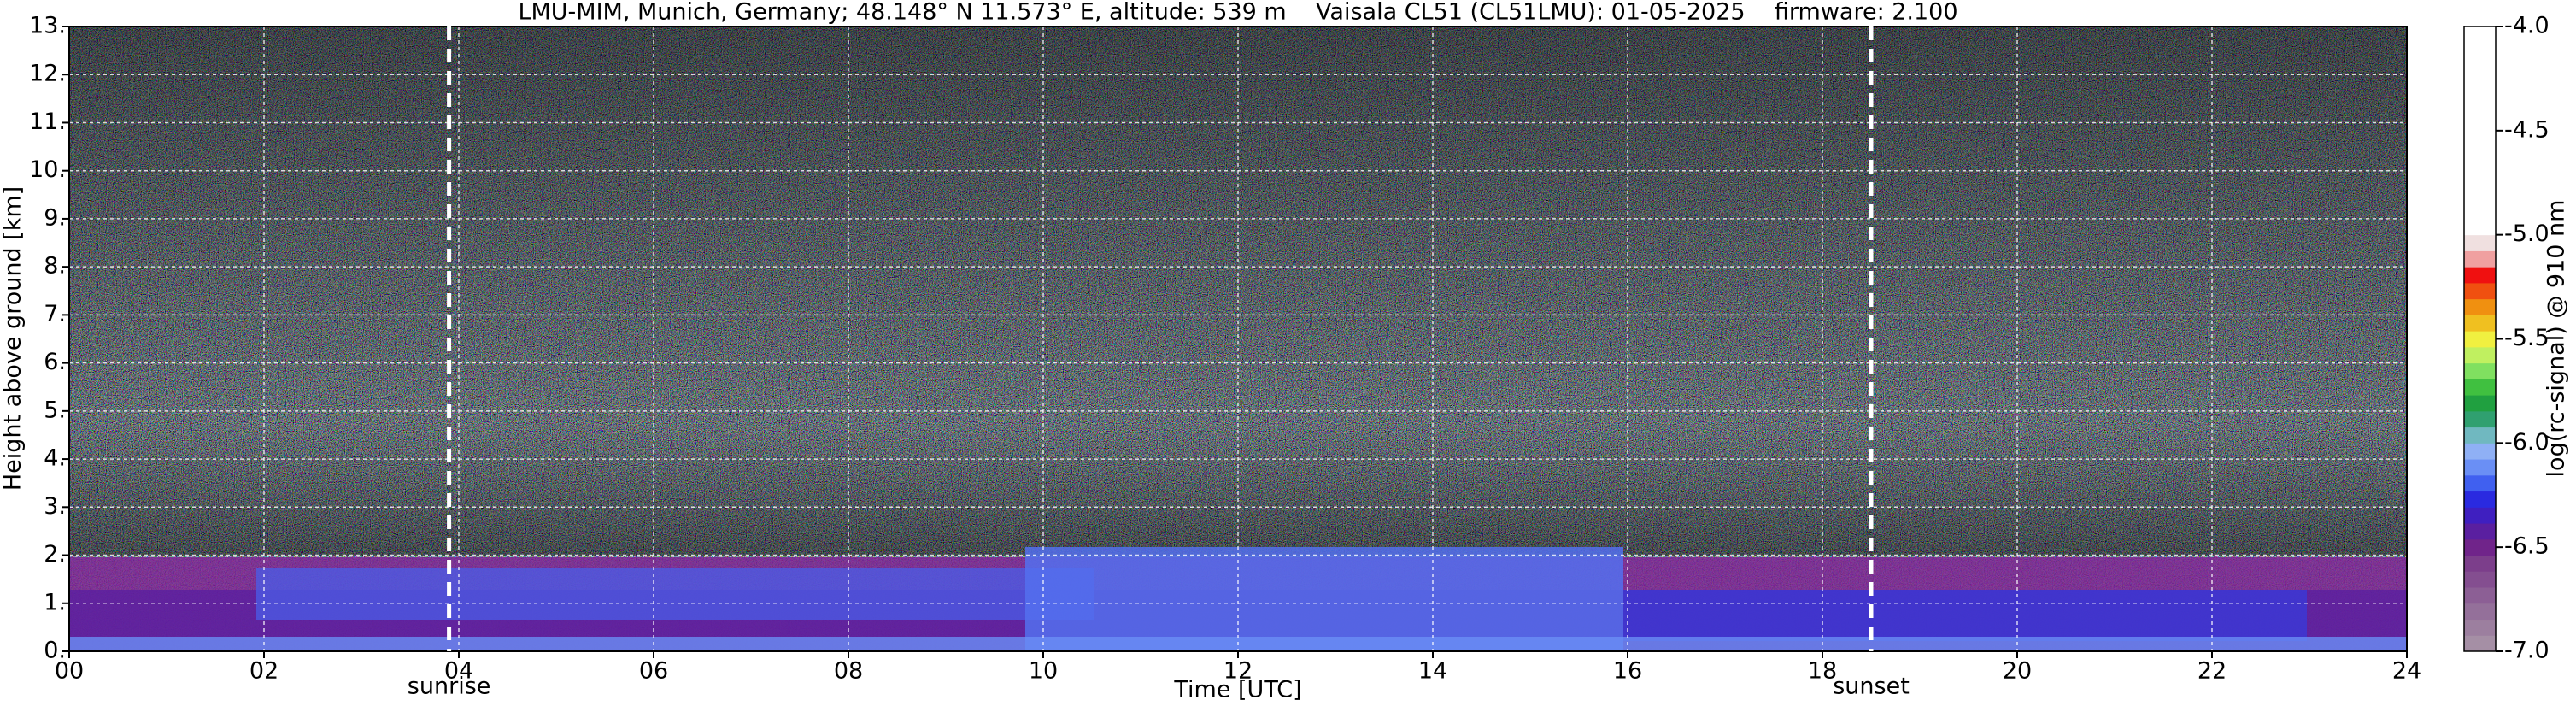  I want to click on y-tick-label: 12., so click(47, 74).